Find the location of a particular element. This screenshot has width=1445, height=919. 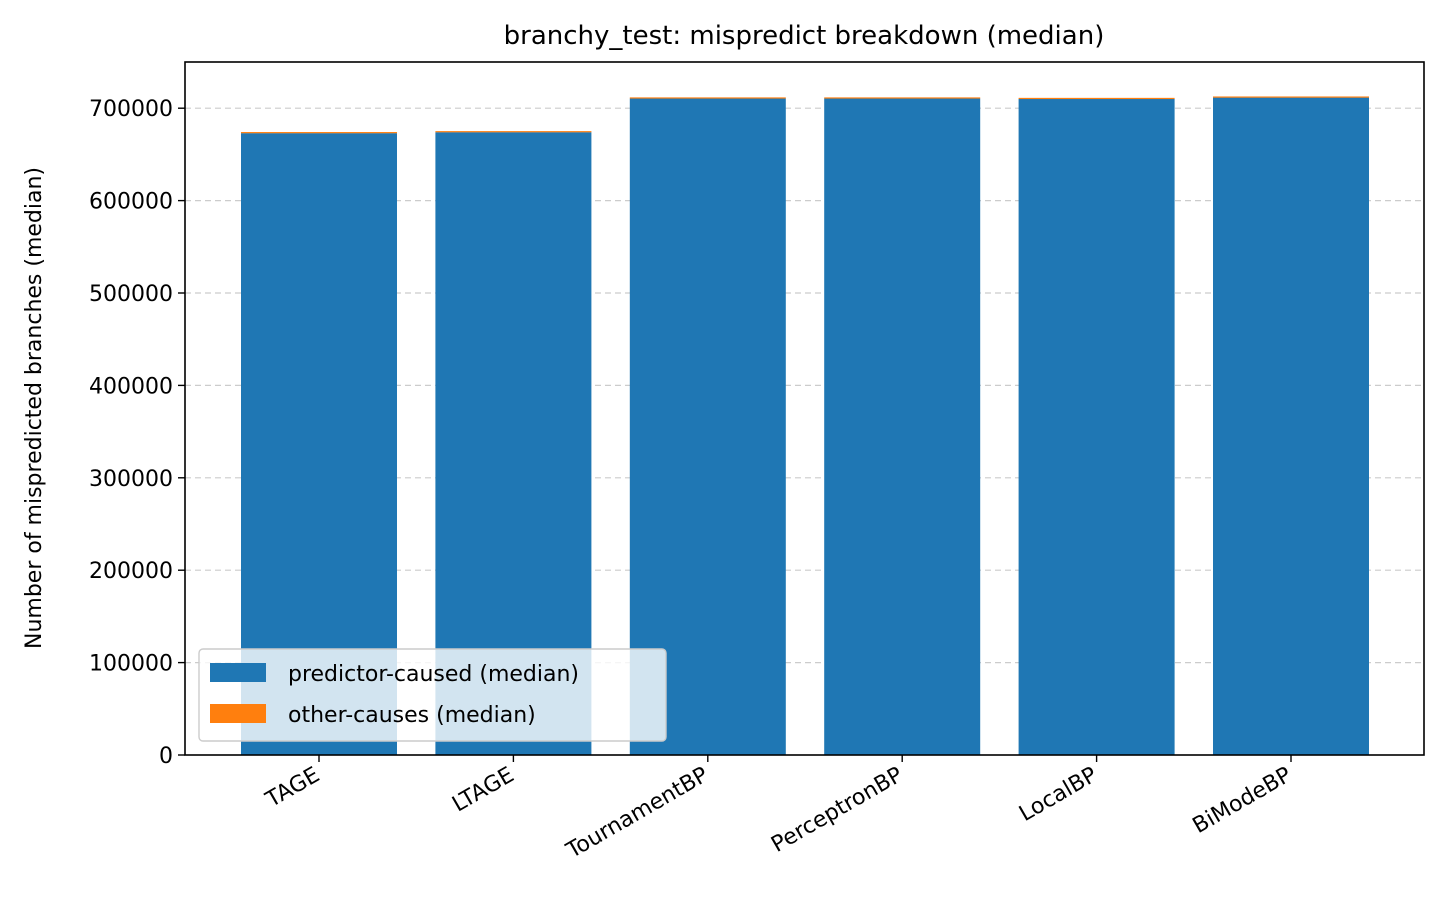

legend-label: predictor-caused (median) is located at coordinates (433, 674).